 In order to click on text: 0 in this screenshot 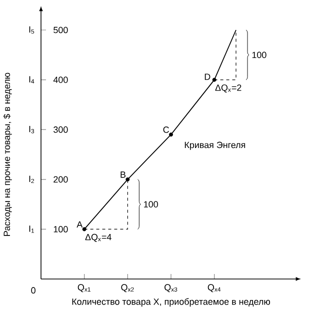, I will do `click(33, 290)`.